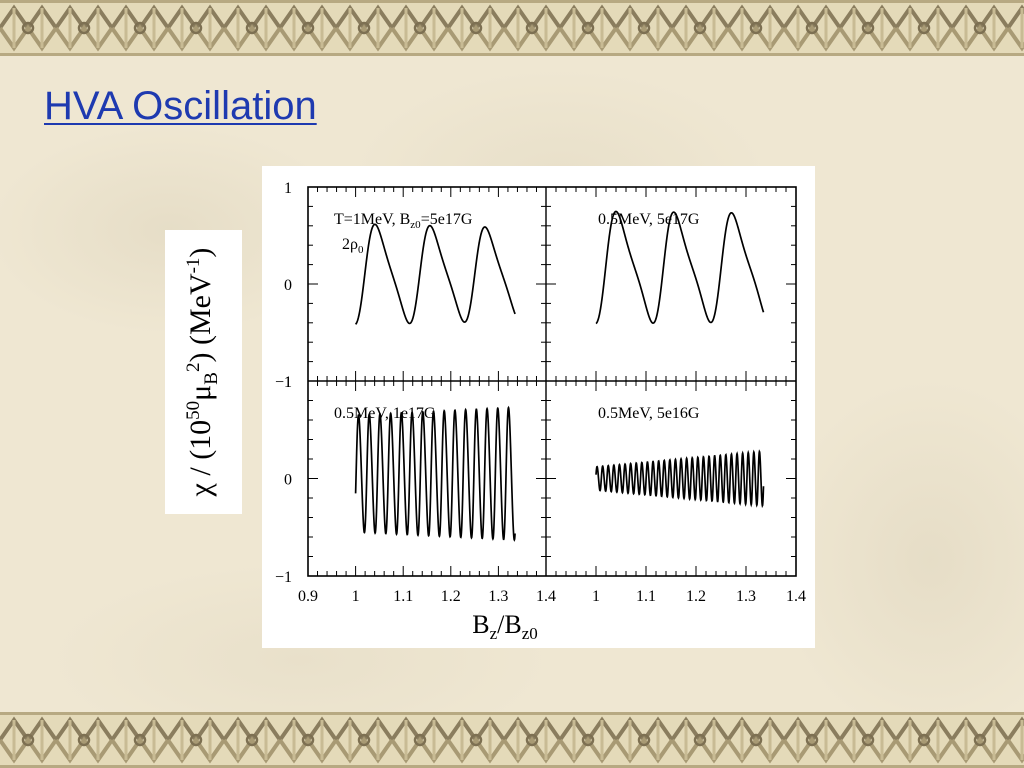 Image resolution: width=1024 pixels, height=768 pixels. I want to click on panel-label-subscript: z0, so click(415, 225).